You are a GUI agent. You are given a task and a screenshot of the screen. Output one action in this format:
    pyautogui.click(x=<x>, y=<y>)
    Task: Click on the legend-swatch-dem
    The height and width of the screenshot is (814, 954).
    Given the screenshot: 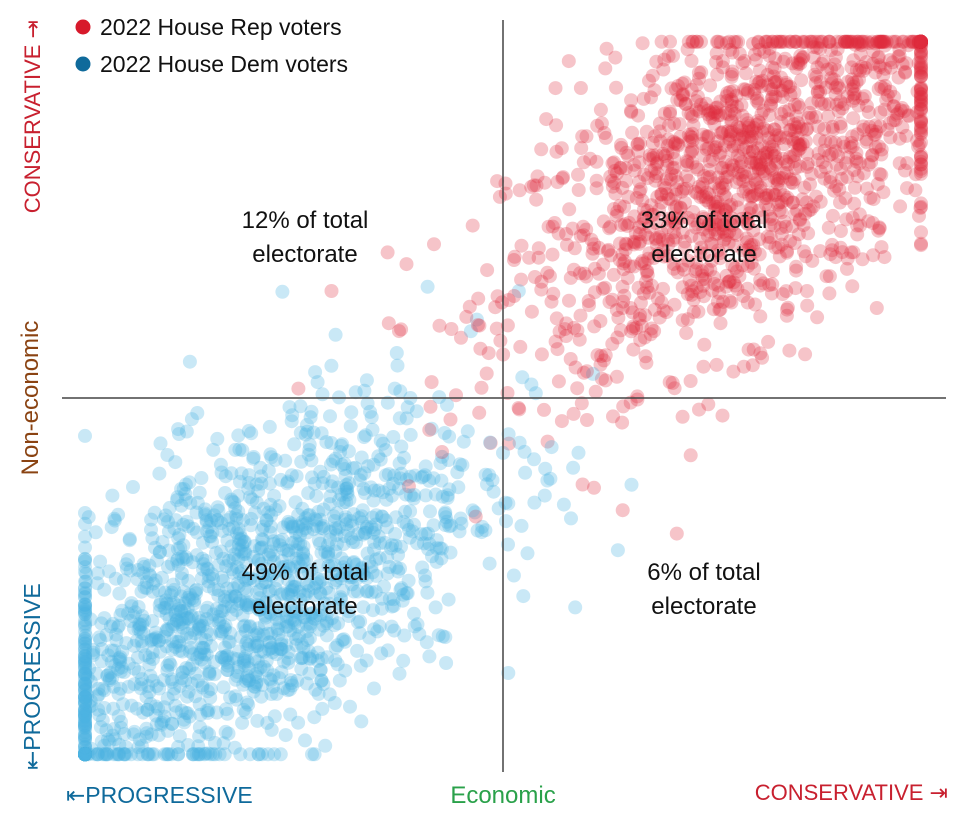 What is the action you would take?
    pyautogui.click(x=83, y=64)
    